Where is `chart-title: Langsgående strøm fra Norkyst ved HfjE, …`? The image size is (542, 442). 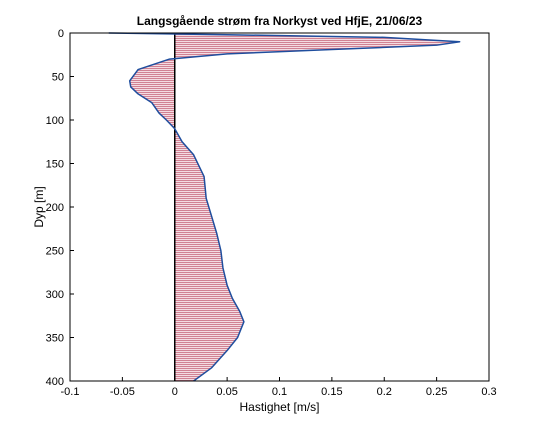
chart-title: Langsgående strøm fra Norkyst ved HfjE, … is located at coordinates (280, 21).